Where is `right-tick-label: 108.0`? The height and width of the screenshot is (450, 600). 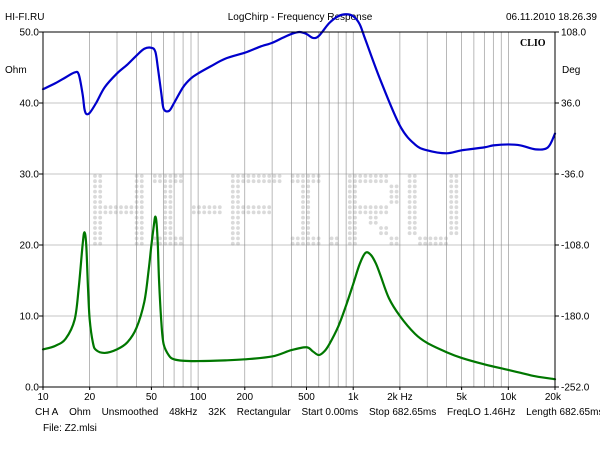
right-tick-label: 108.0 is located at coordinates (573, 33).